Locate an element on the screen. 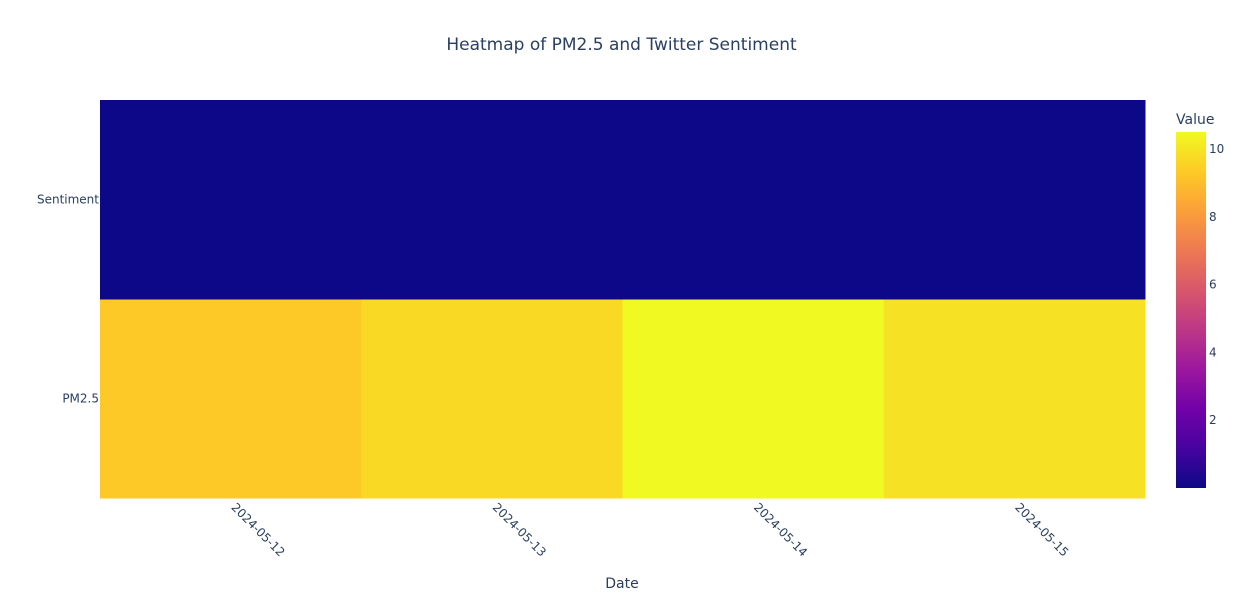 This screenshot has height=600, width=1243. x-tick-label: 2024-05-13 is located at coordinates (519, 529).